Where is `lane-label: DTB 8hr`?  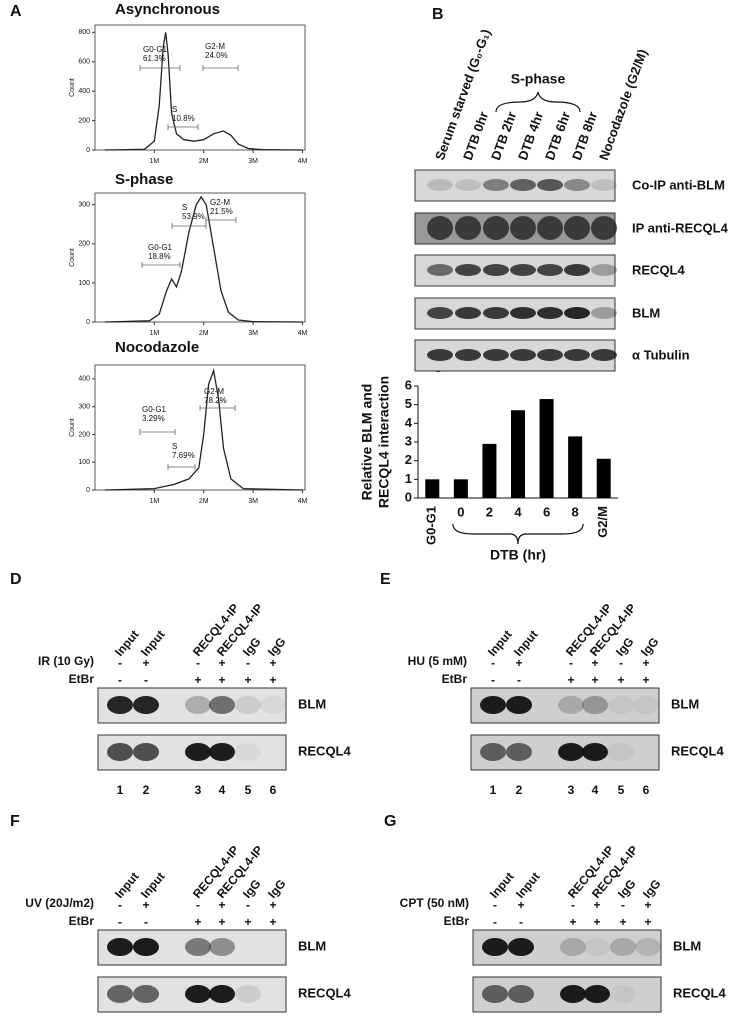
lane-label: DTB 8hr is located at coordinates (584, 136).